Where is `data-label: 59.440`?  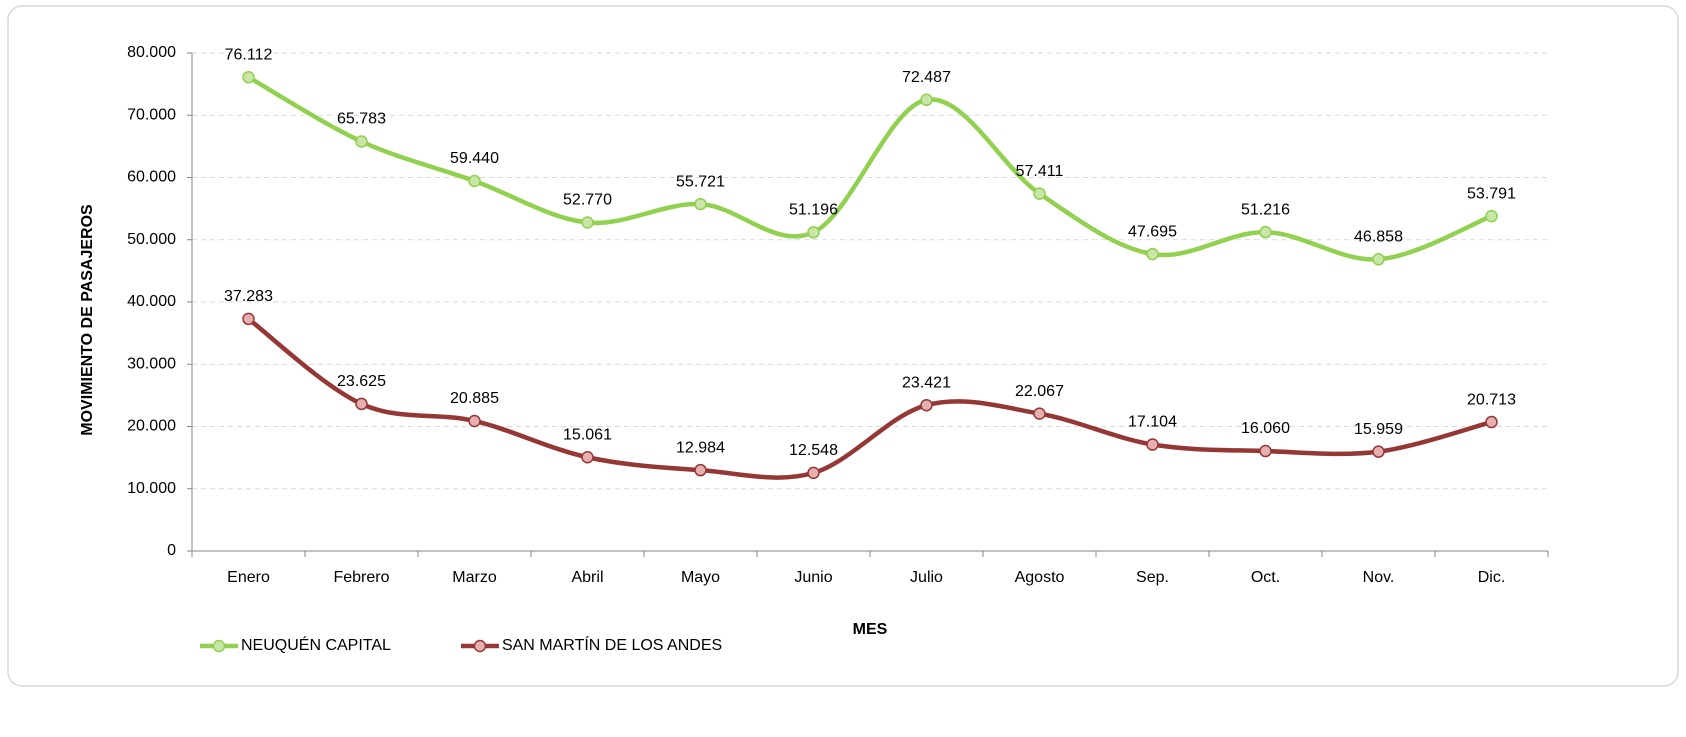
data-label: 59.440 is located at coordinates (474, 158).